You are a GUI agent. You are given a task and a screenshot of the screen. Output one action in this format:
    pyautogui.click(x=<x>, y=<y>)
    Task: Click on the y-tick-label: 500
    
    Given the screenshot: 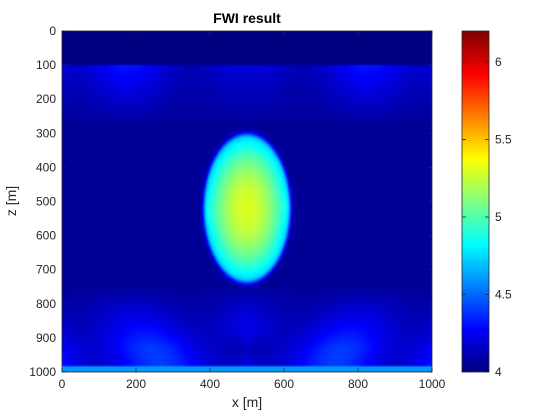 What is the action you would take?
    pyautogui.click(x=46, y=202)
    